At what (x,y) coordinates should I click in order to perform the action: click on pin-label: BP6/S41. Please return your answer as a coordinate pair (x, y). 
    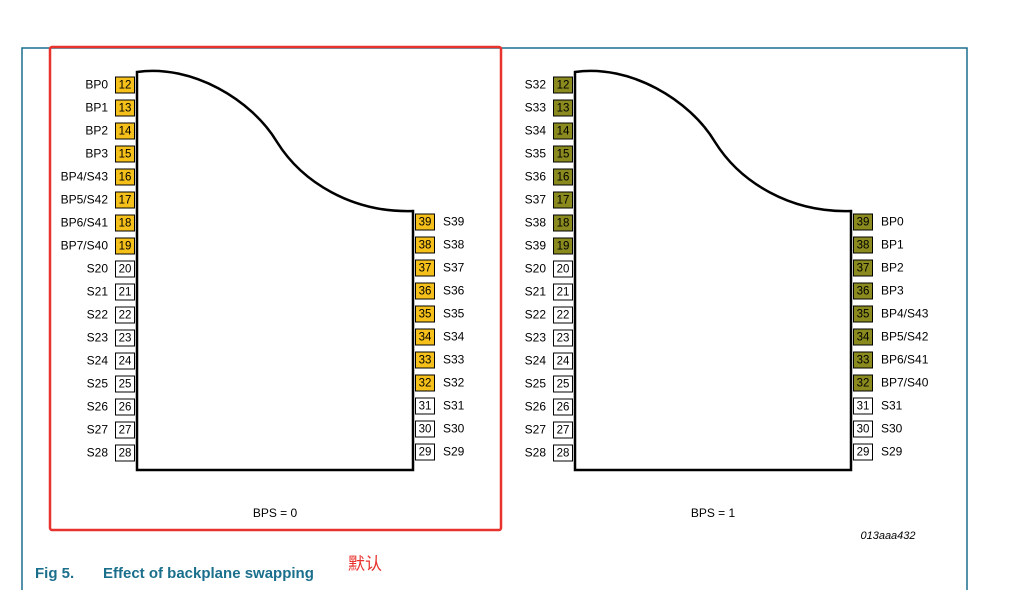
    Looking at the image, I should click on (905, 360).